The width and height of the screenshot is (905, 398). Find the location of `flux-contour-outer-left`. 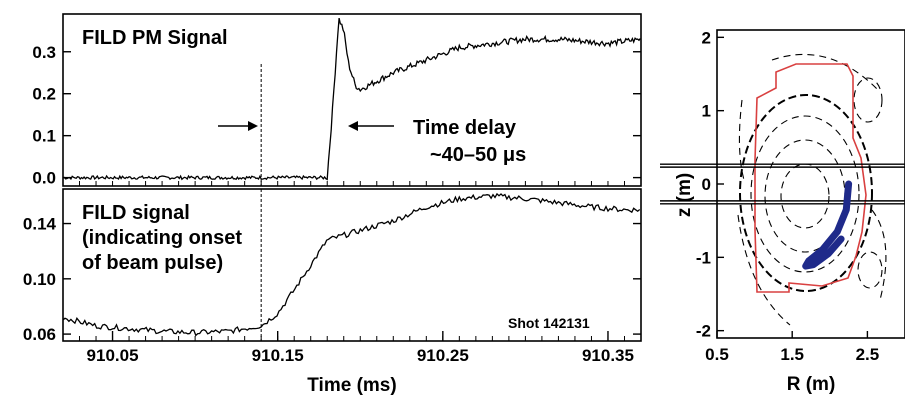

flux-contour-outer-left is located at coordinates (764, 270).